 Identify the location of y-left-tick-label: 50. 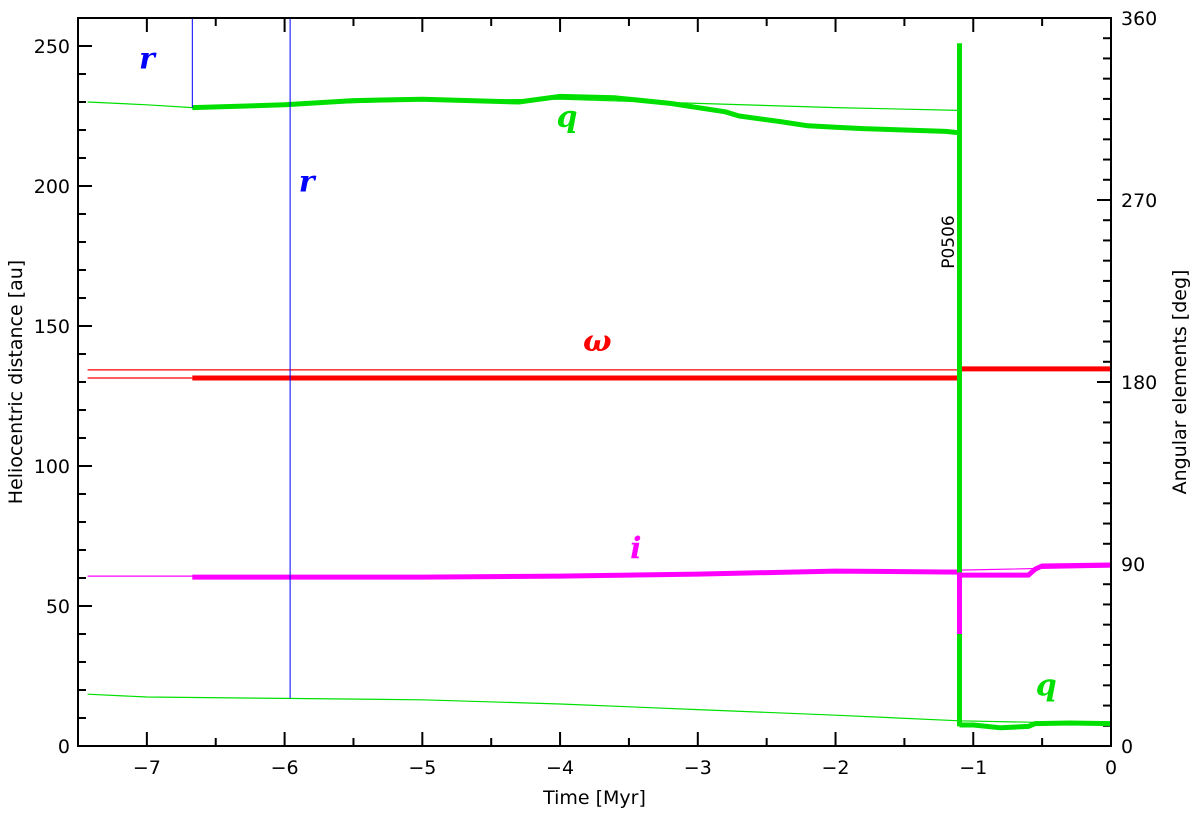
(58, 607).